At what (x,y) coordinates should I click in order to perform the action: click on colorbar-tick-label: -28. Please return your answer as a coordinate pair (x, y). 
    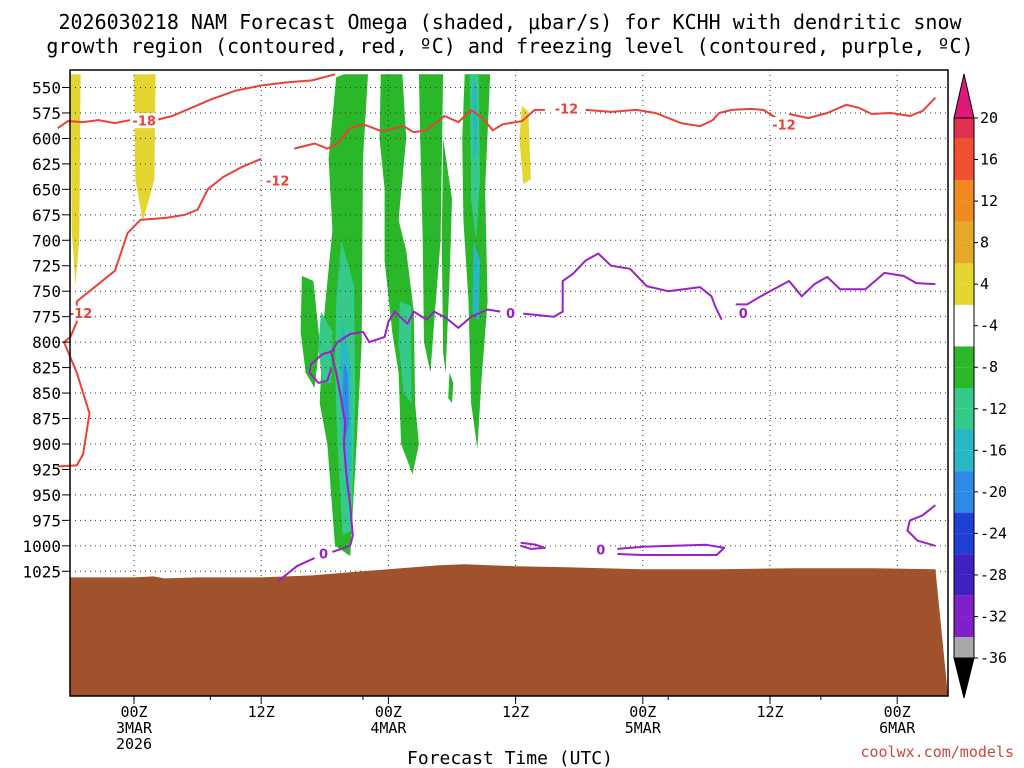
    Looking at the image, I should click on (993, 575).